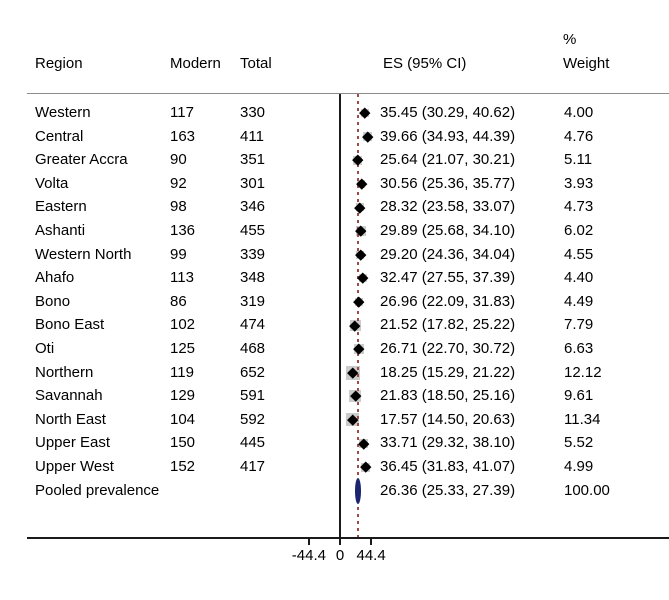  I want to click on total-value: 319, so click(253, 301).